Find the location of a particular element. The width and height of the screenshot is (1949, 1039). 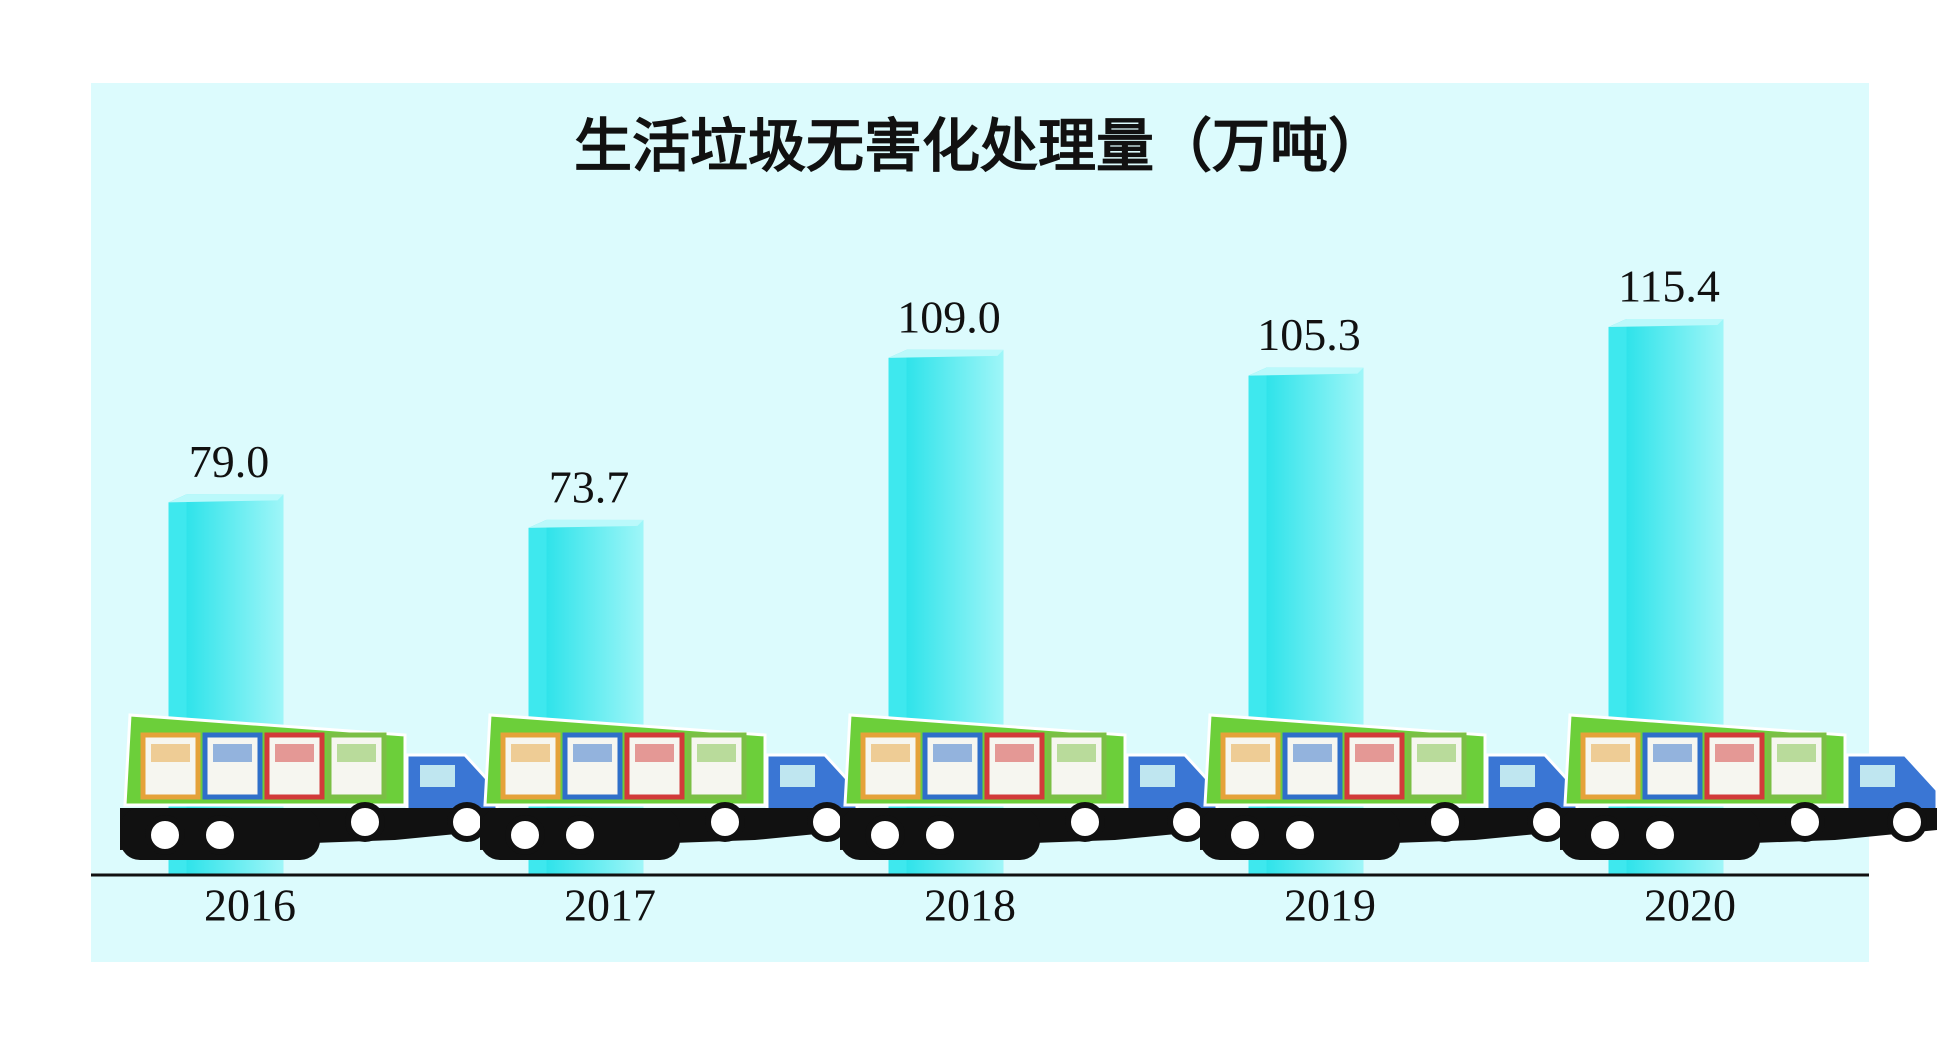

x-tick-label: 2020 is located at coordinates (1690, 905).